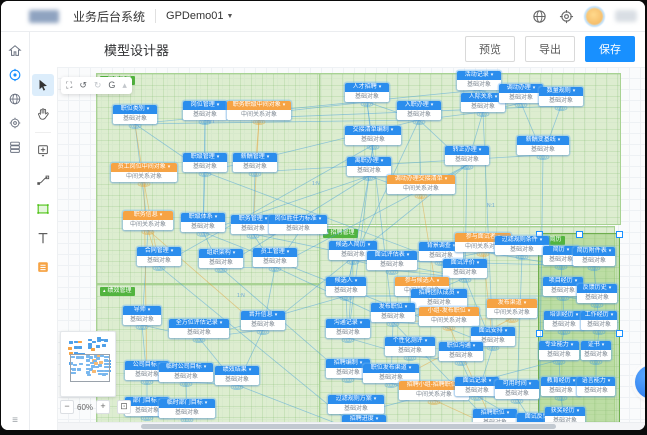 The height and width of the screenshot is (435, 647). What do you see at coordinates (199, 328) in the screenshot?
I see `model-node: 全方位评估记录 ▾ 基础对象` at bounding box center [199, 328].